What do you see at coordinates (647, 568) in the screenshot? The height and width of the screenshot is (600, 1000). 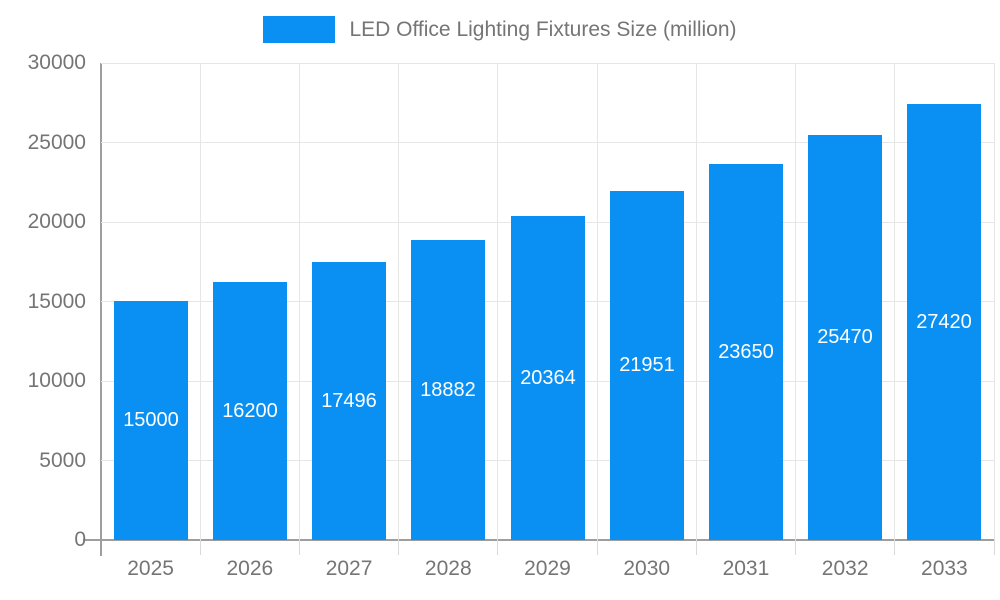 I see `x-tick-label-2030: 2030` at bounding box center [647, 568].